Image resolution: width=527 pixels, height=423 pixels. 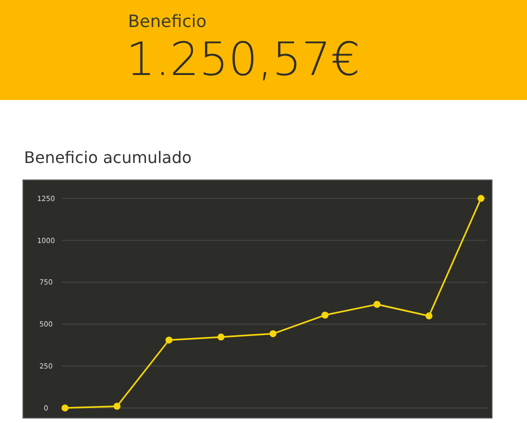 What do you see at coordinates (243, 59) in the screenshot?
I see `text: 1.250,57€` at bounding box center [243, 59].